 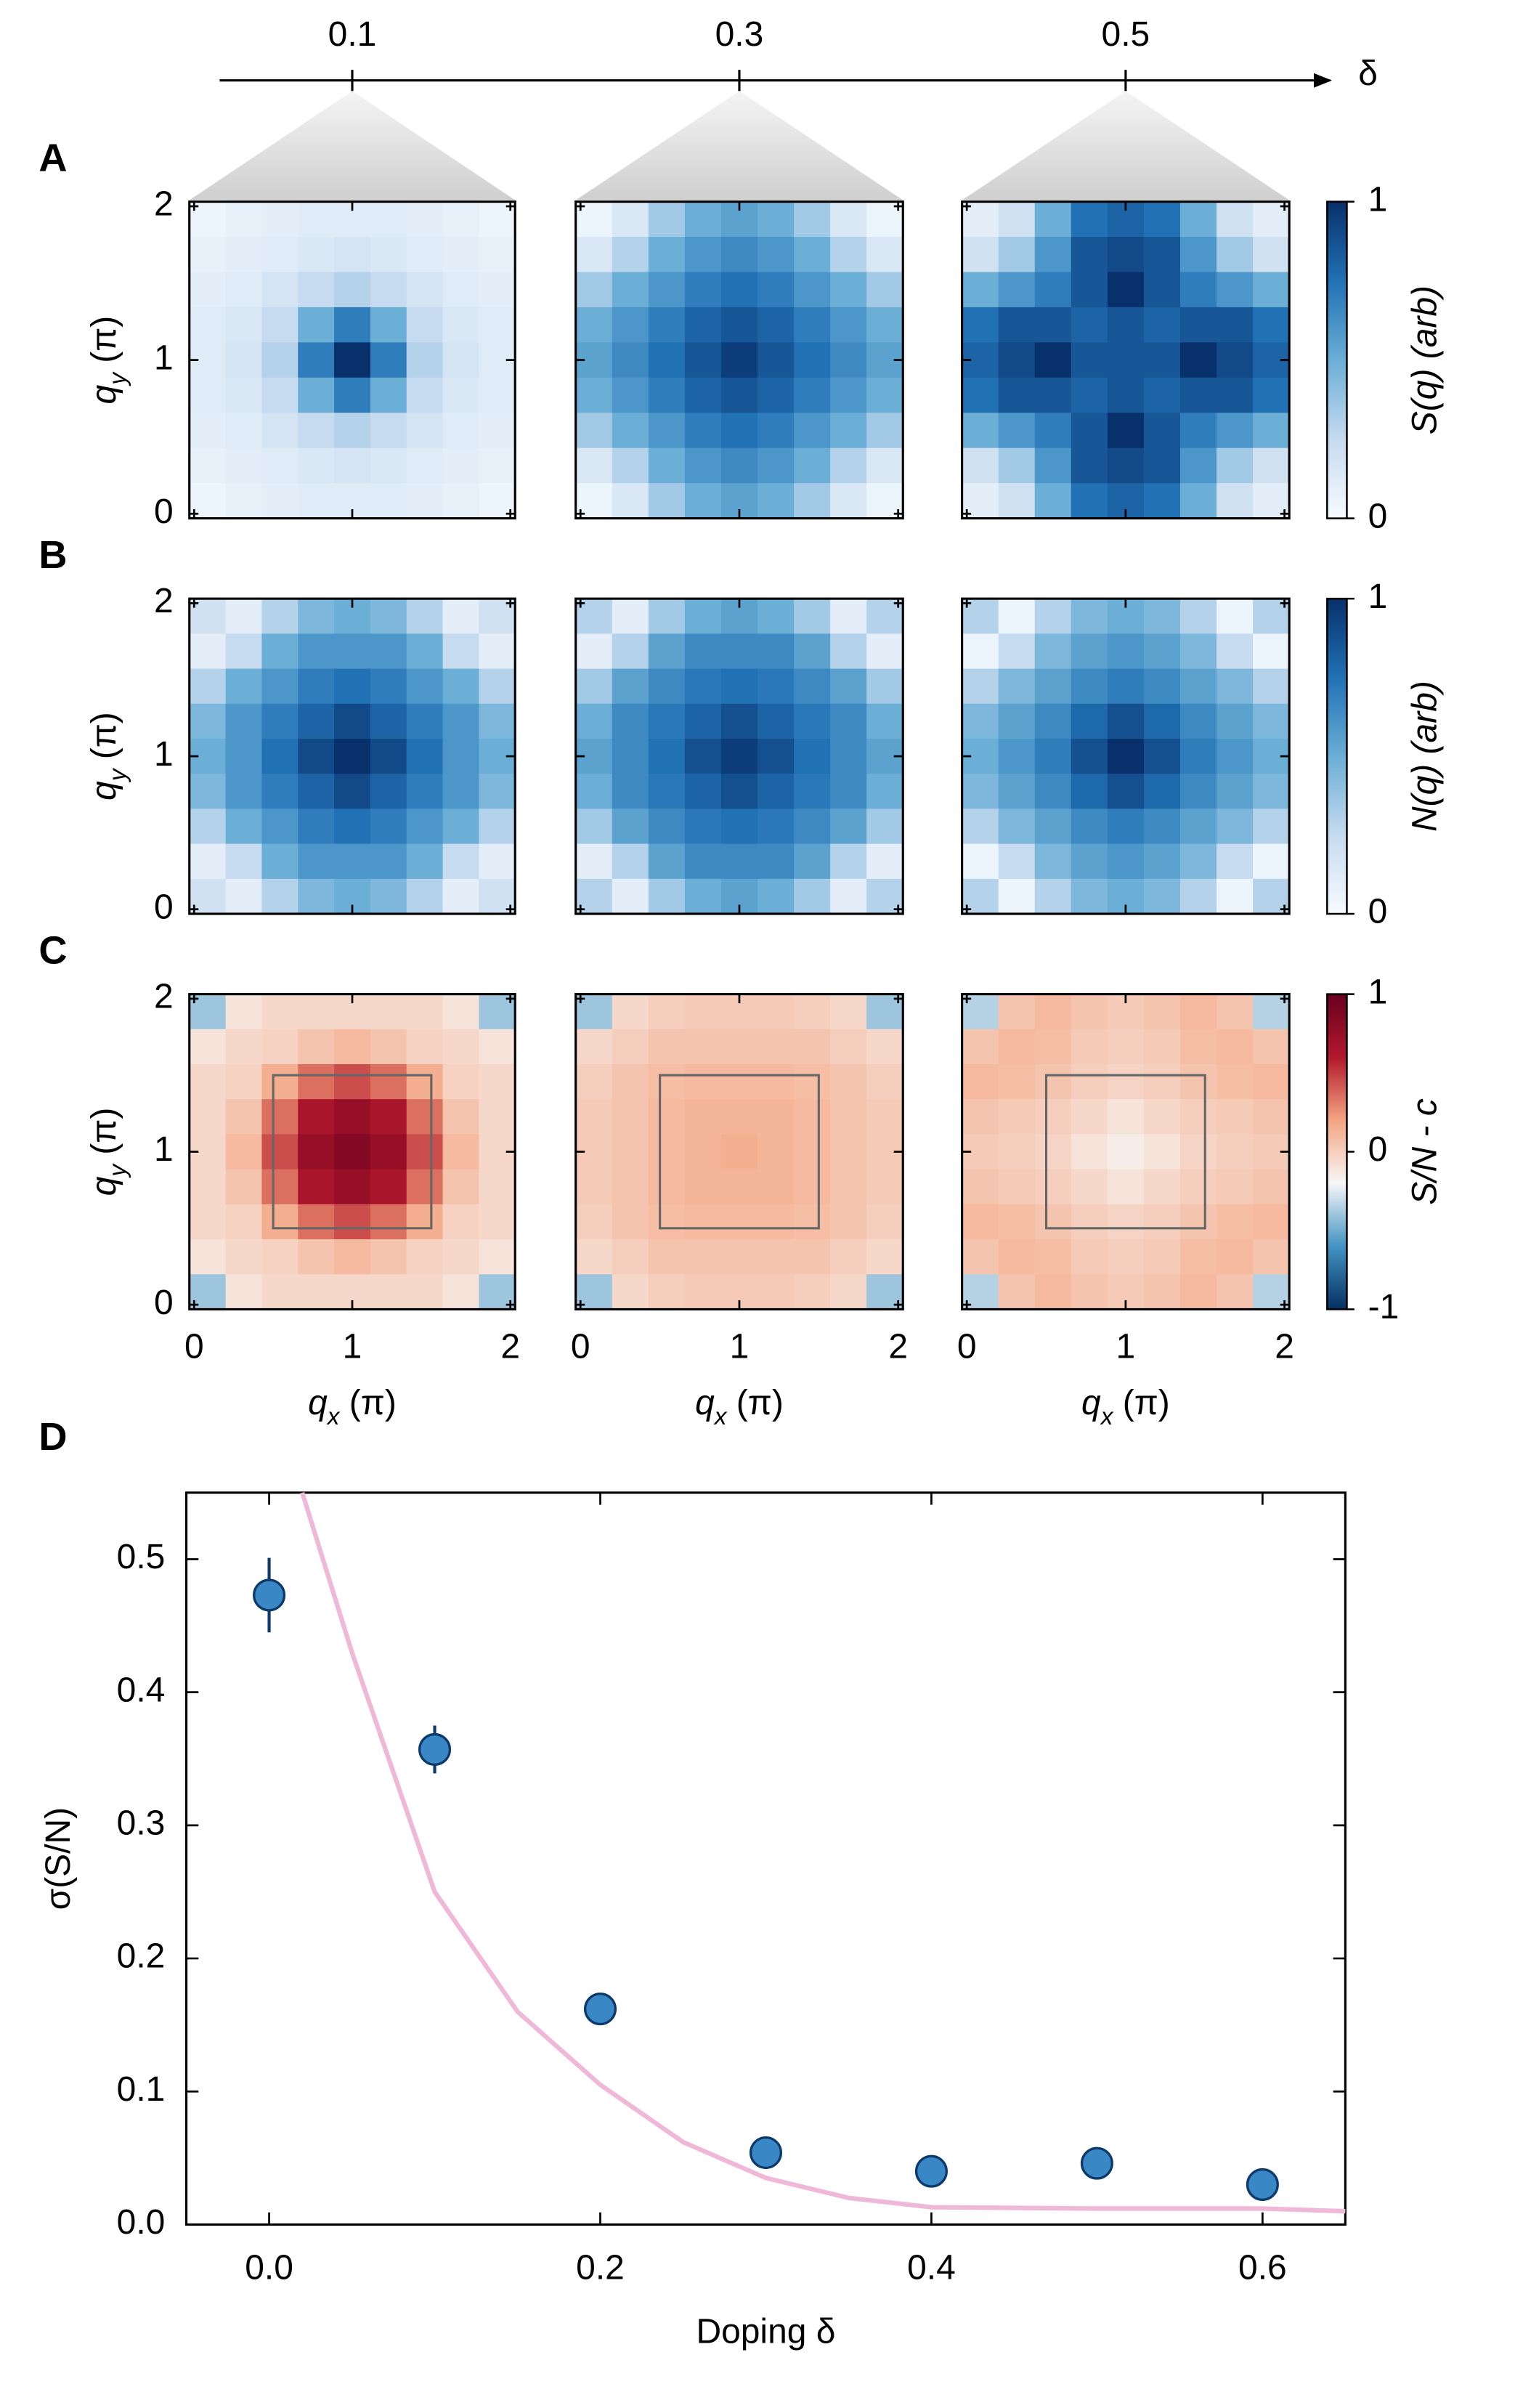 What do you see at coordinates (164, 1303) in the screenshot?
I see `y-tick-label: 0` at bounding box center [164, 1303].